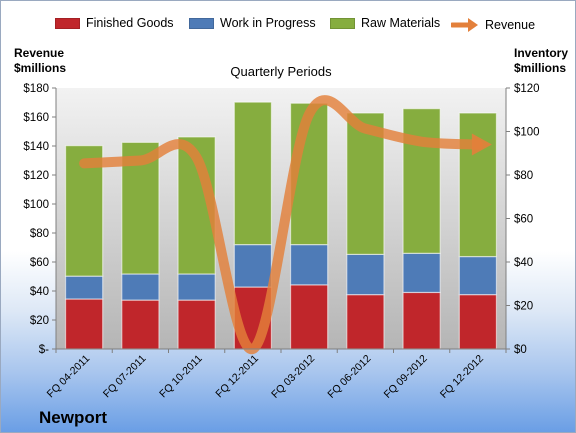 This screenshot has height=433, width=576. Describe the element at coordinates (541, 53) in the screenshot. I see `right-axis-title-line1: Inventory` at that location.